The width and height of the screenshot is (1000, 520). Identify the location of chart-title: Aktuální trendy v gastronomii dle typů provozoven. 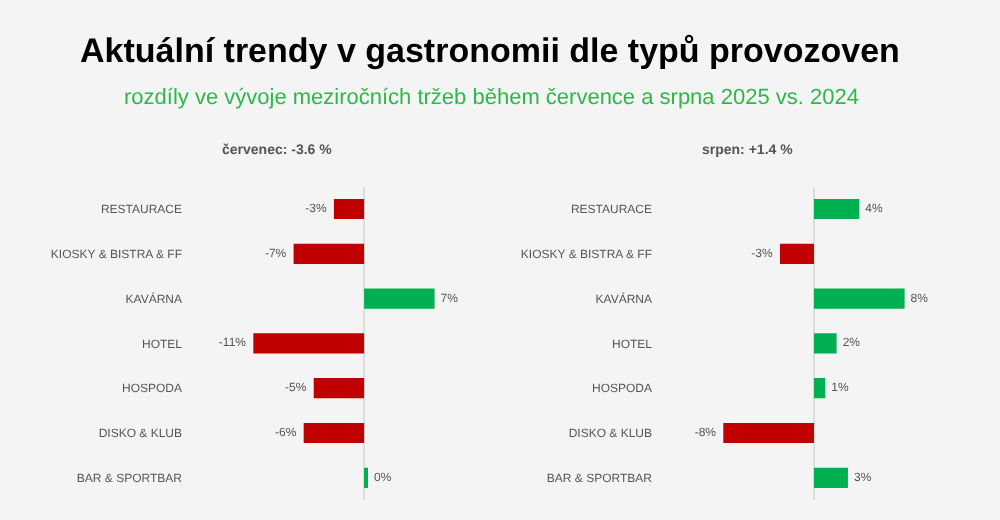
(490, 51).